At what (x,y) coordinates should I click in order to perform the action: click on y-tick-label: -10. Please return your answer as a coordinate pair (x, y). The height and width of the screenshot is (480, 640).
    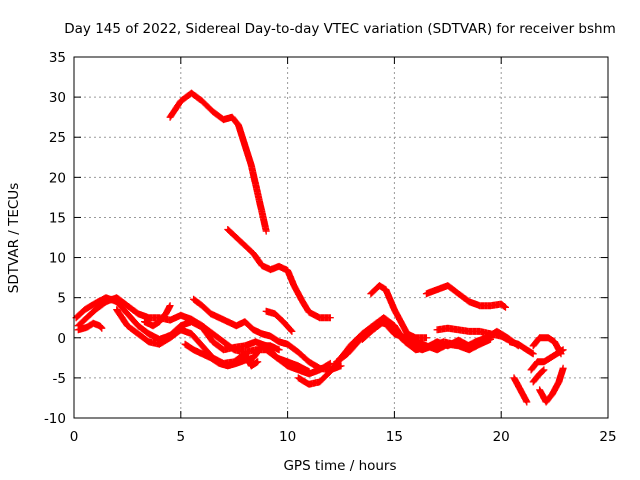
    Looking at the image, I should click on (55, 419).